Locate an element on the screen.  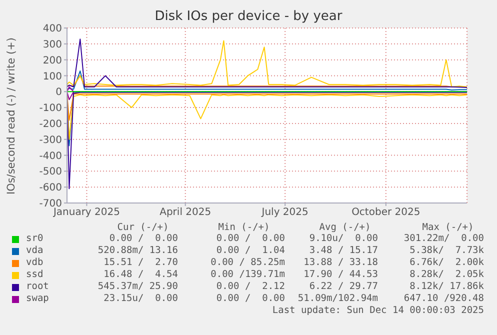
text: 8.28k/ 2.05k is located at coordinates (447, 274).